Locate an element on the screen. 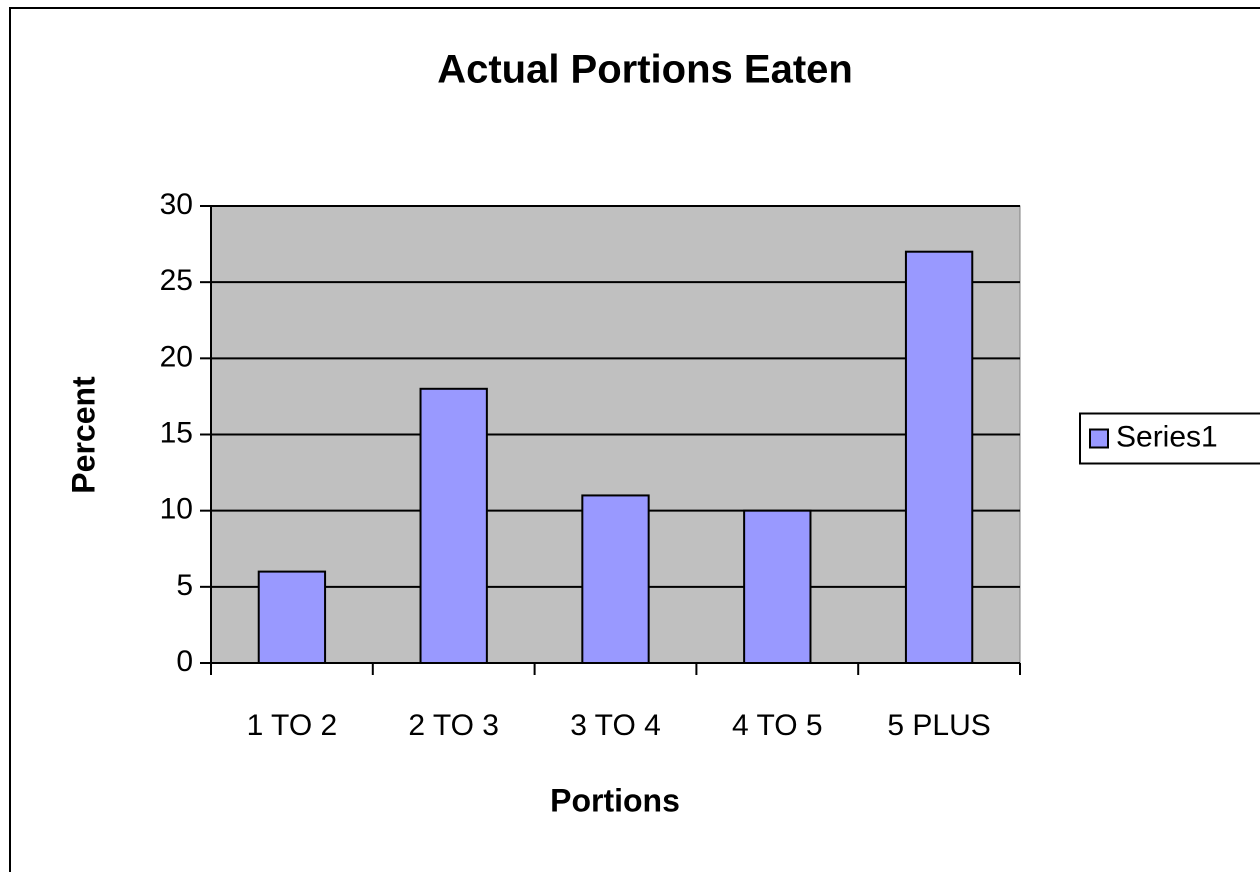  x-tick-label: 4 TO 5 is located at coordinates (777, 725).